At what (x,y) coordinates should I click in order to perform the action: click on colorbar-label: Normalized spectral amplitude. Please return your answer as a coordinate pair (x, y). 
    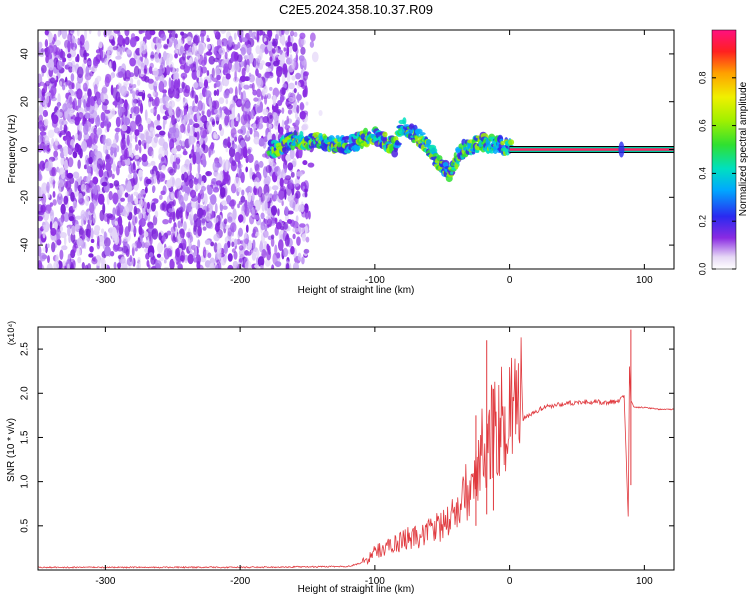
    Looking at the image, I should click on (743, 148).